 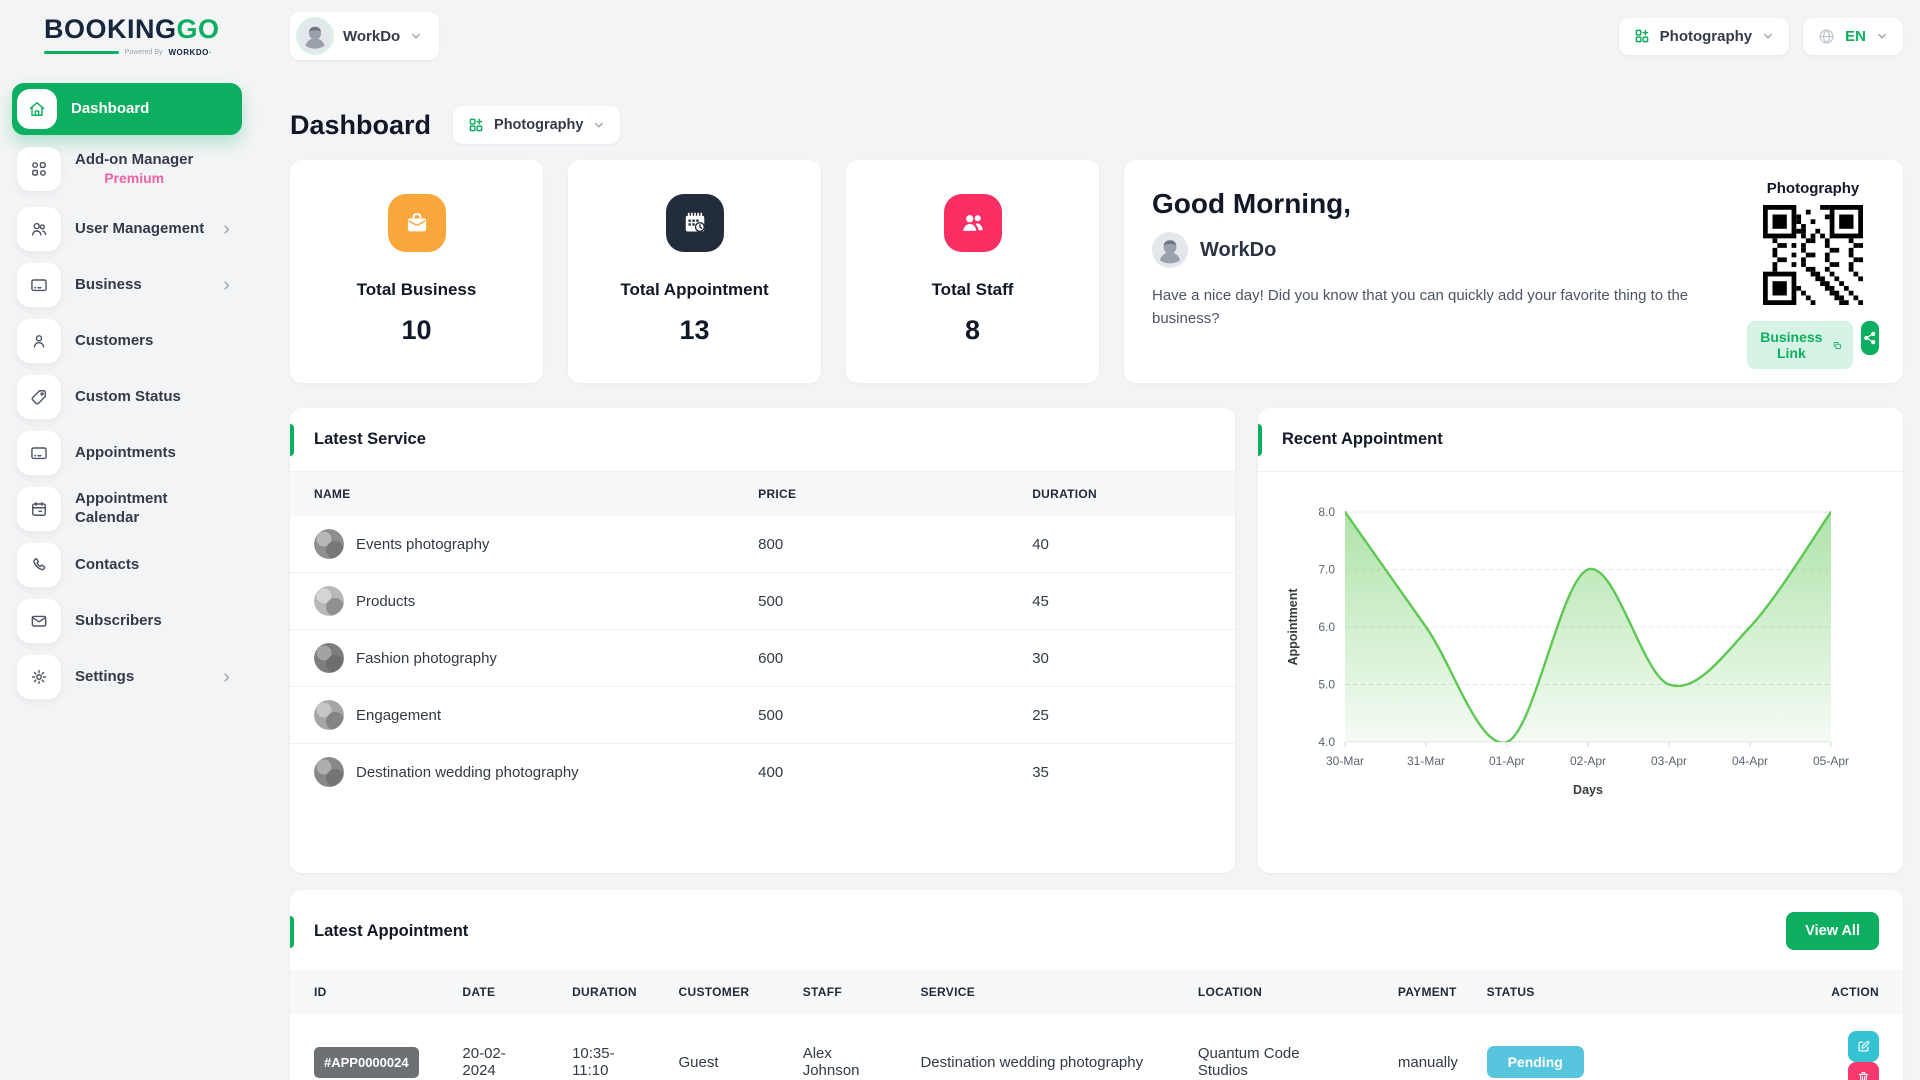 I want to click on sidebar-item-business: Business, so click(x=127, y=285).